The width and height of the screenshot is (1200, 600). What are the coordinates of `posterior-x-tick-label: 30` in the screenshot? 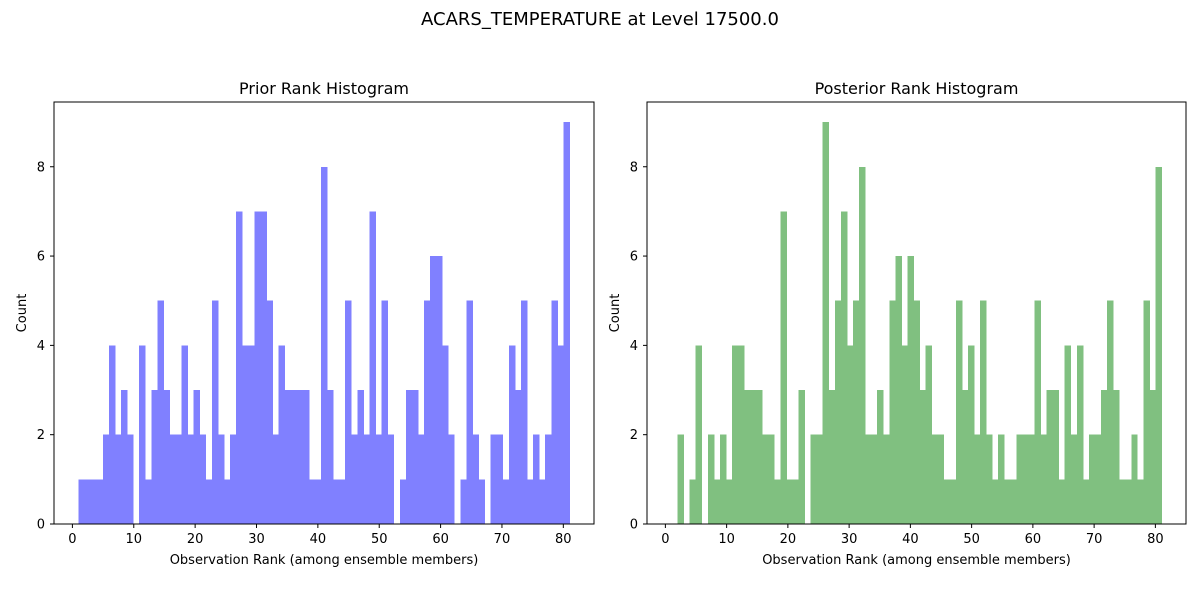 It's located at (849, 539).